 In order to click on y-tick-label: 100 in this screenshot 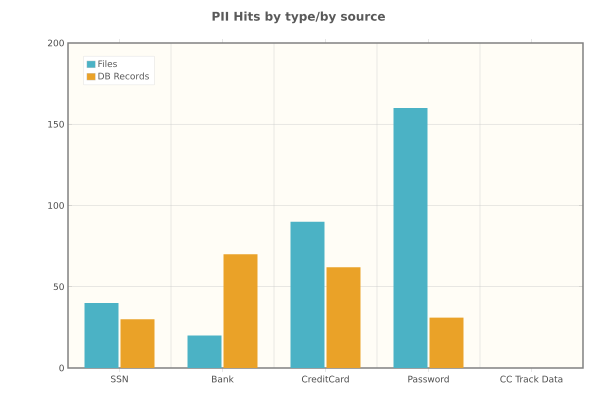, I will do `click(56, 205)`.